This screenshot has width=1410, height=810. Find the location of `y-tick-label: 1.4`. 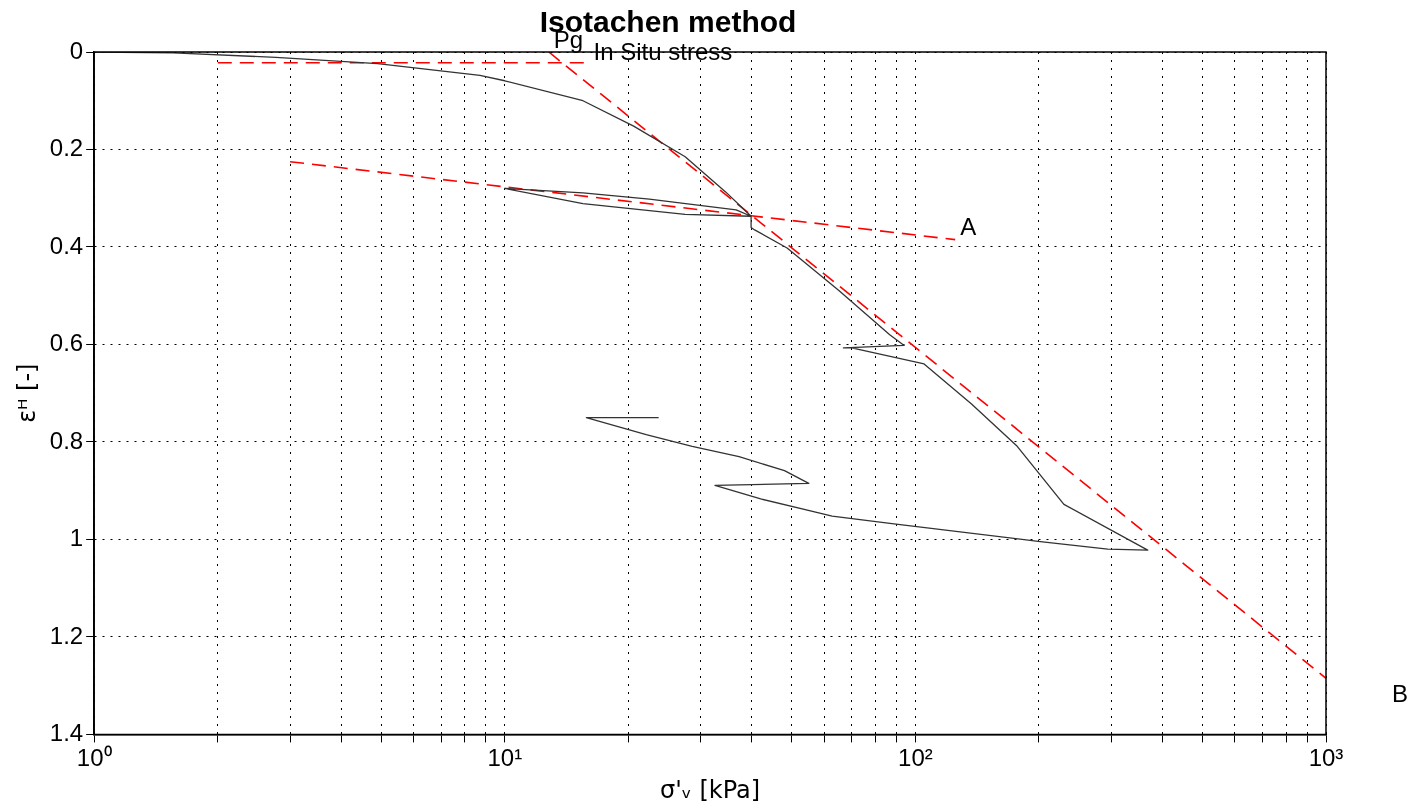

y-tick-label: 1.4 is located at coordinates (66, 733).